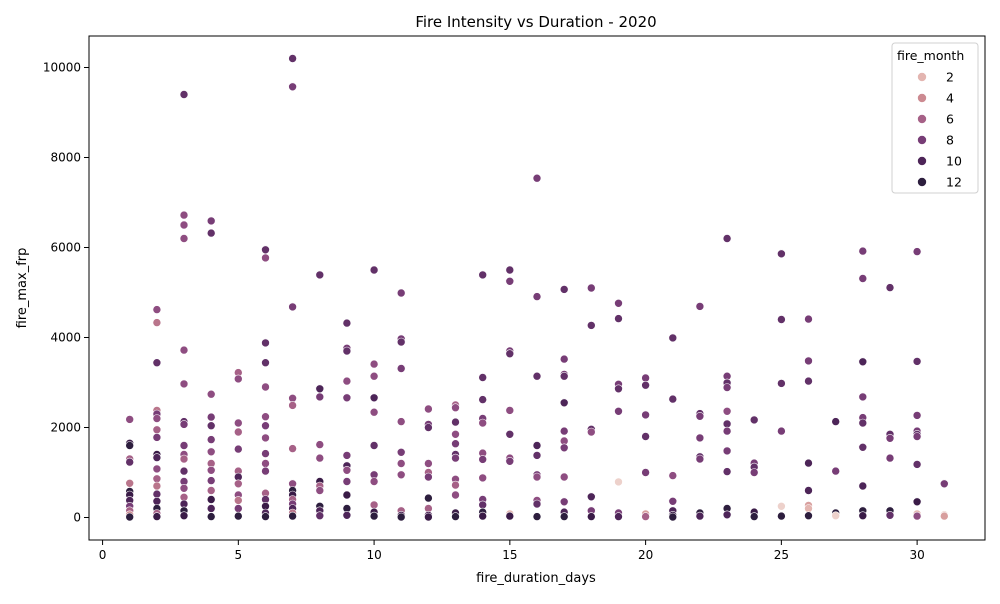 The width and height of the screenshot is (1000, 604). I want to click on legend: fire_month 2 4 6 8 10 12, so click(935, 118).